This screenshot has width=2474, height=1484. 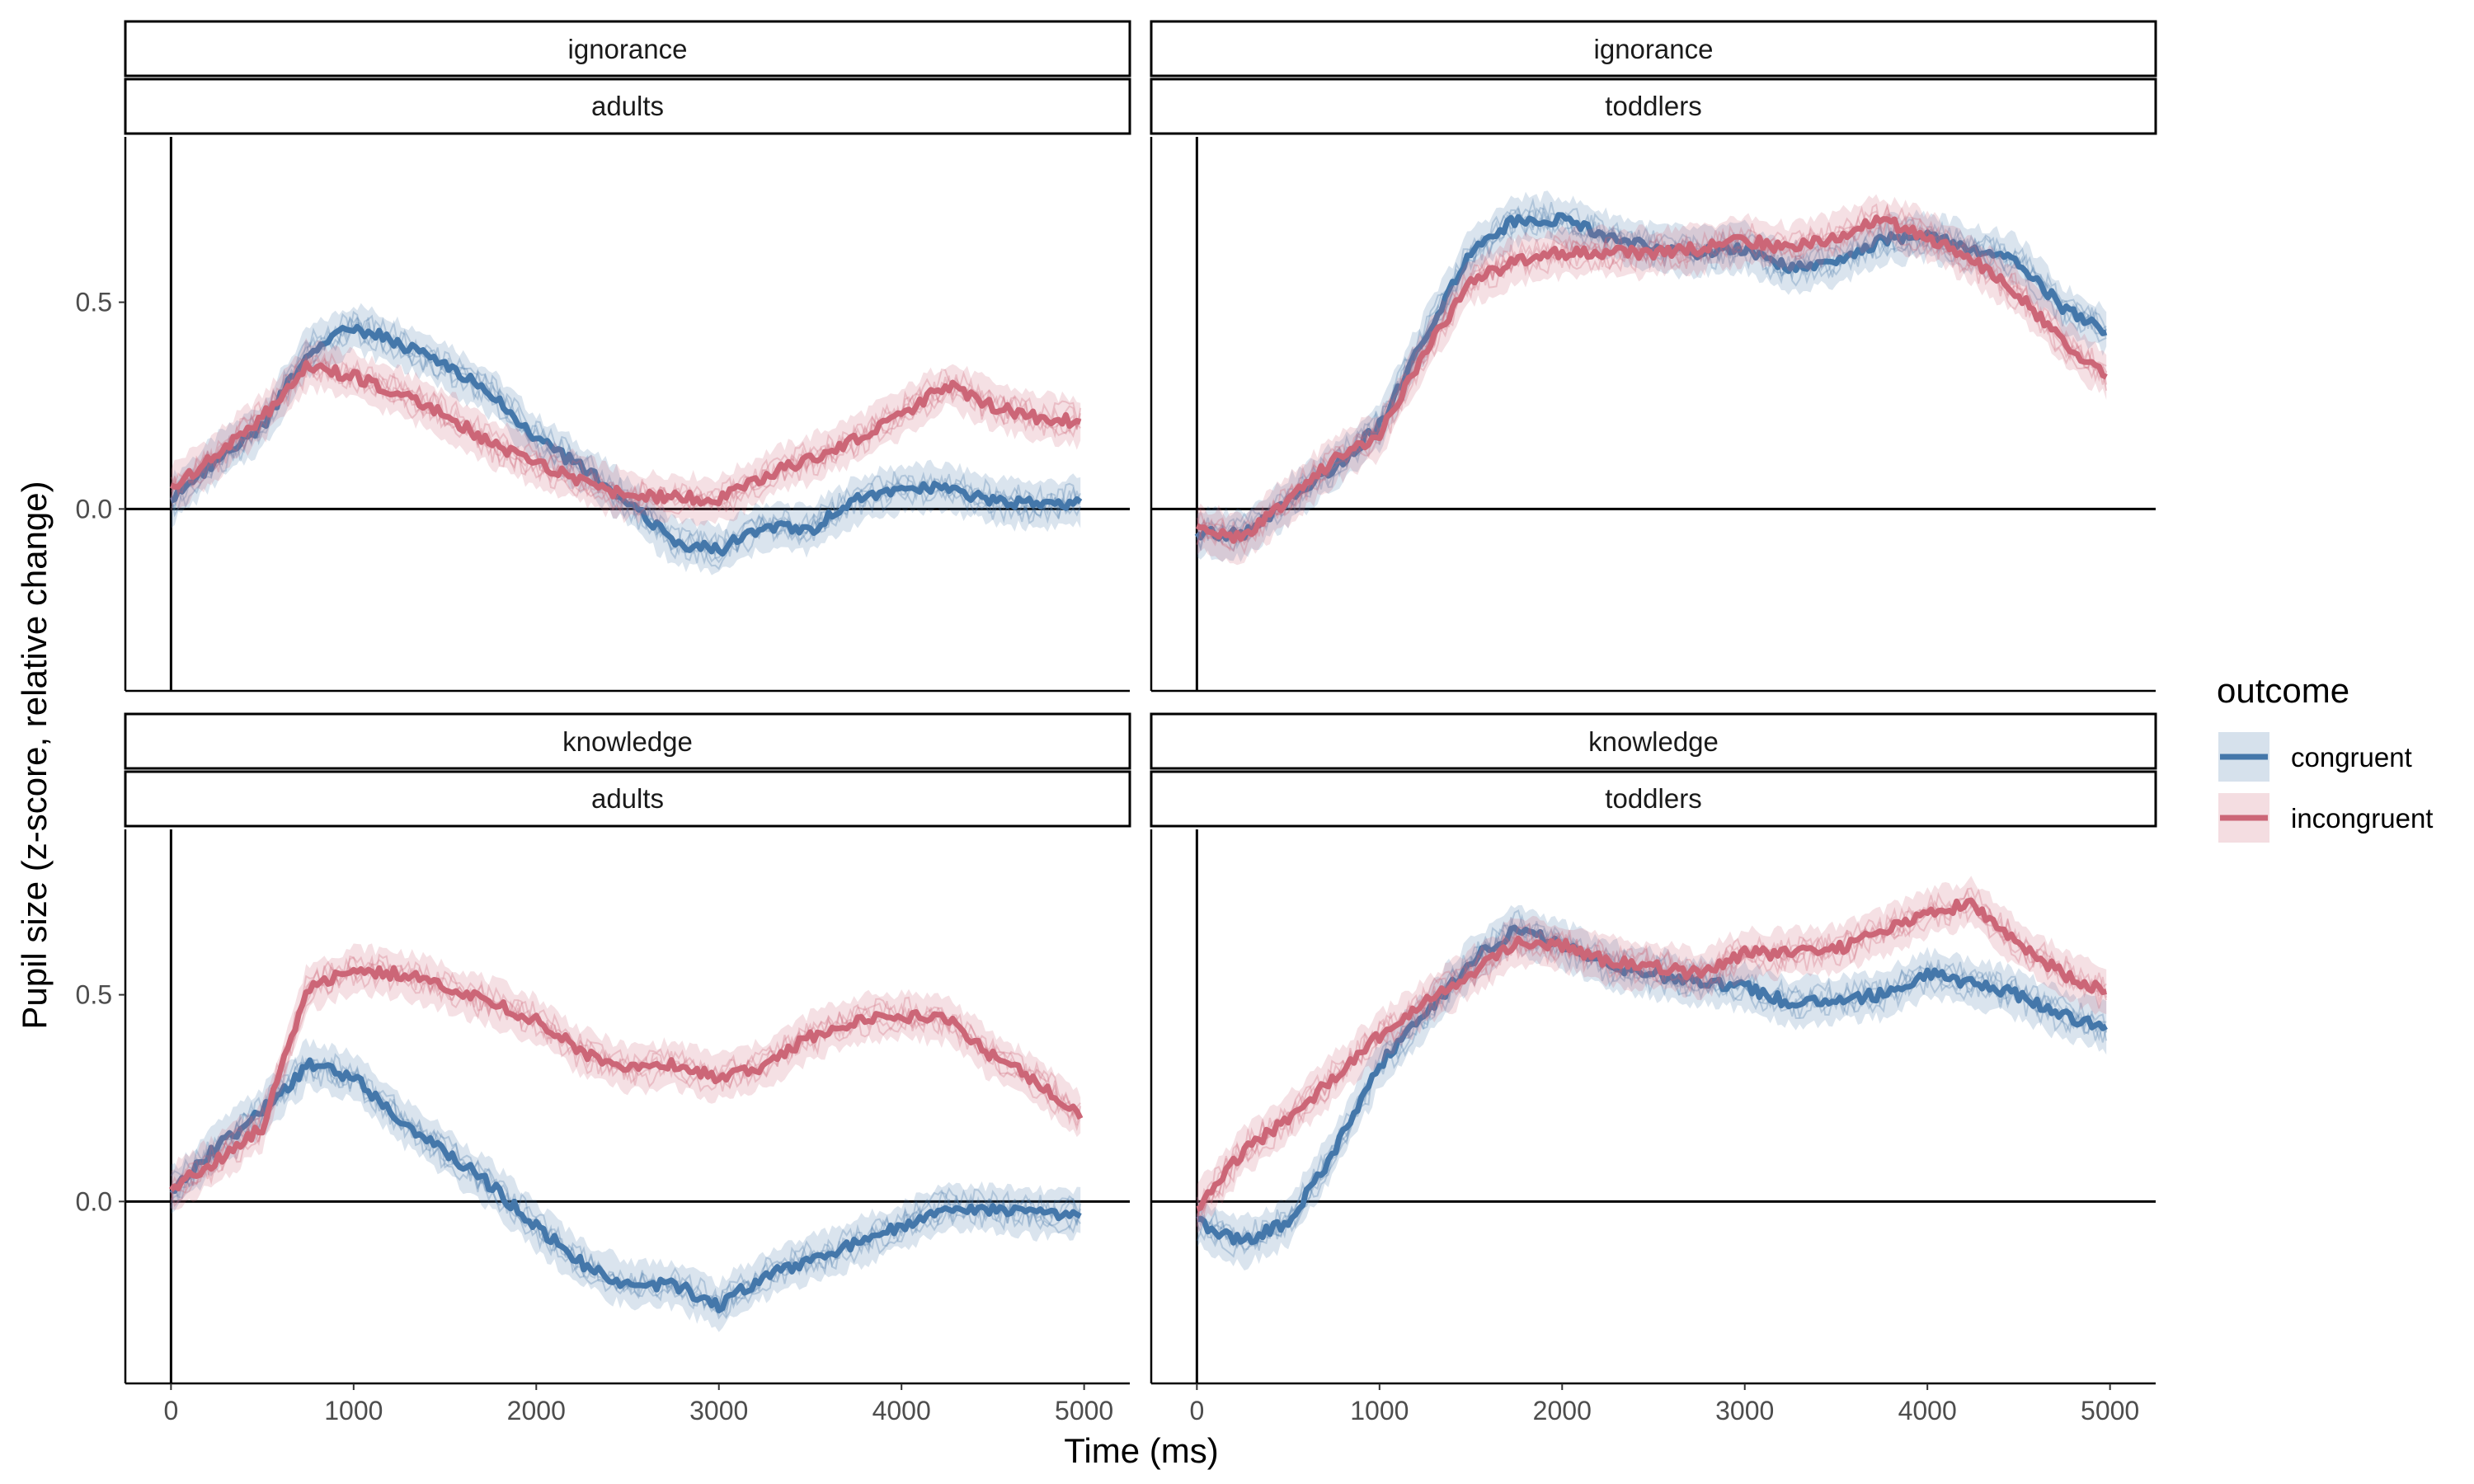 What do you see at coordinates (2283, 690) in the screenshot?
I see `legend-title: outcome` at bounding box center [2283, 690].